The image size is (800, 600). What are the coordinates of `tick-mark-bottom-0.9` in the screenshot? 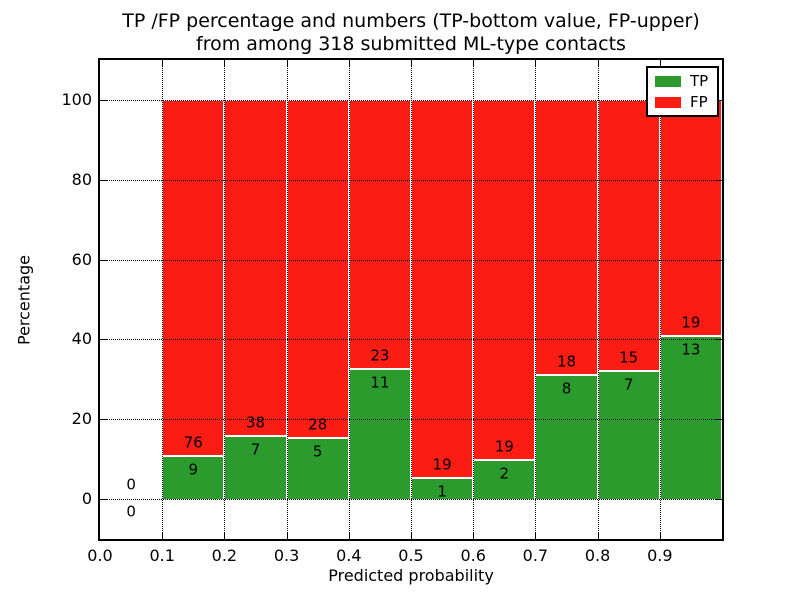 It's located at (660, 535).